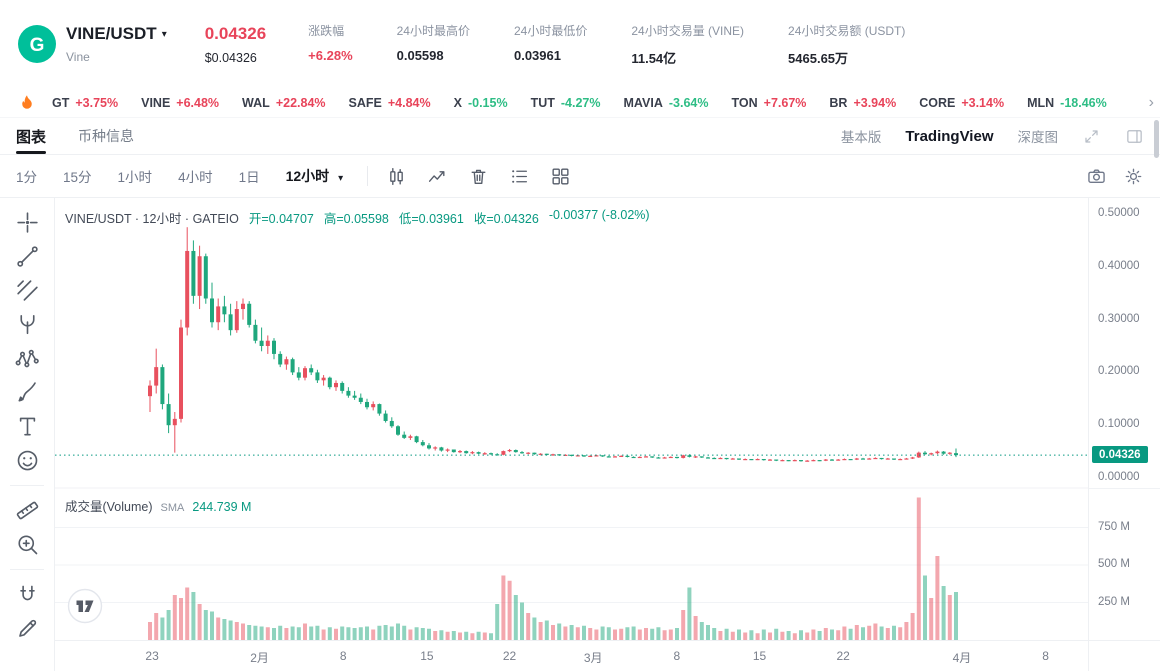 This screenshot has width=1160, height=671. What do you see at coordinates (1119, 424) in the screenshot?
I see `price-tick: 0.10000` at bounding box center [1119, 424].